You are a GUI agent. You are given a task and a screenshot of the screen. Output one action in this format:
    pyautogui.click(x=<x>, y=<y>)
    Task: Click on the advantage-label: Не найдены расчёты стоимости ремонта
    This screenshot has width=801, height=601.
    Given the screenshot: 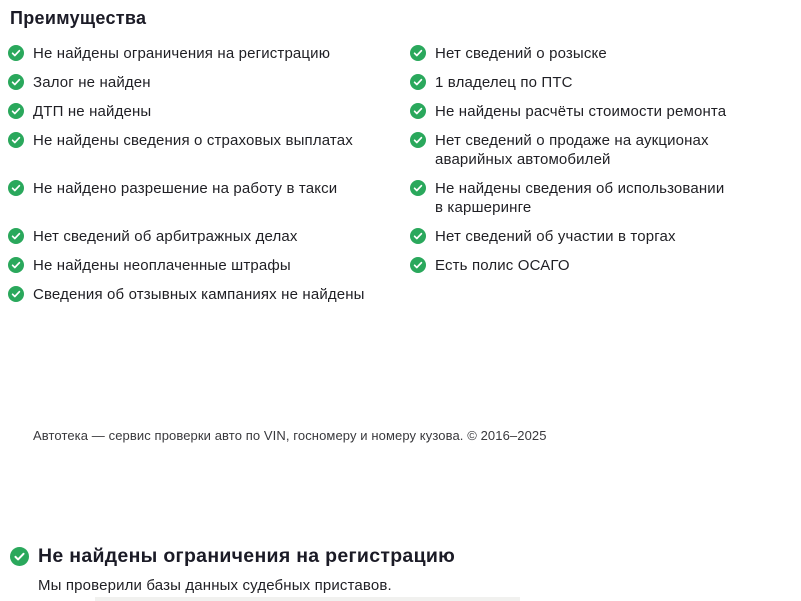 What is the action you would take?
    pyautogui.click(x=581, y=111)
    